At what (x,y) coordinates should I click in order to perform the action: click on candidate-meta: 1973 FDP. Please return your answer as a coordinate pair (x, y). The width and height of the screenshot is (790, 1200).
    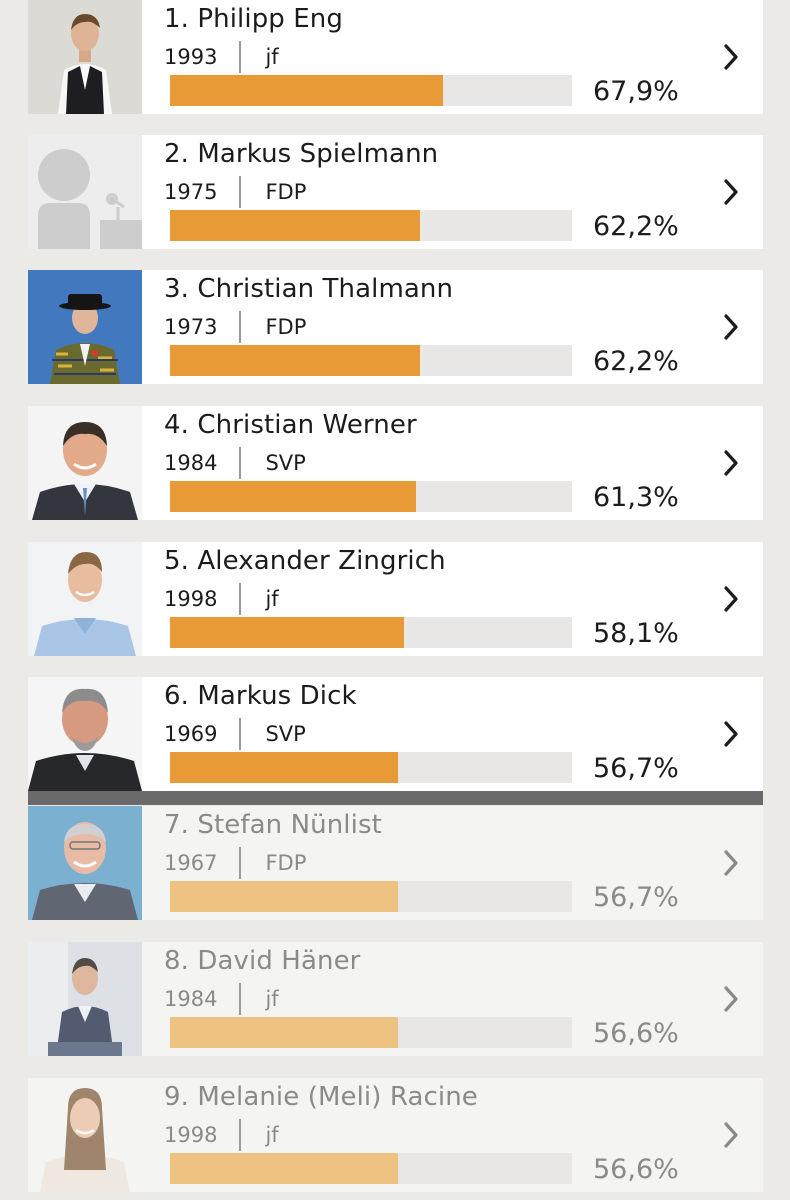
    Looking at the image, I should click on (235, 327).